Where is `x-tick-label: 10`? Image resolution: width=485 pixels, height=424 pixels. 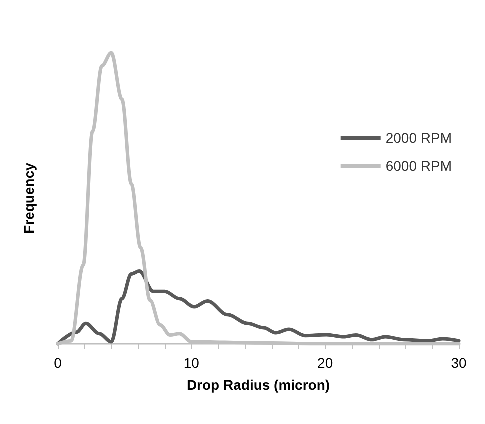 x-tick-label: 10 is located at coordinates (192, 363).